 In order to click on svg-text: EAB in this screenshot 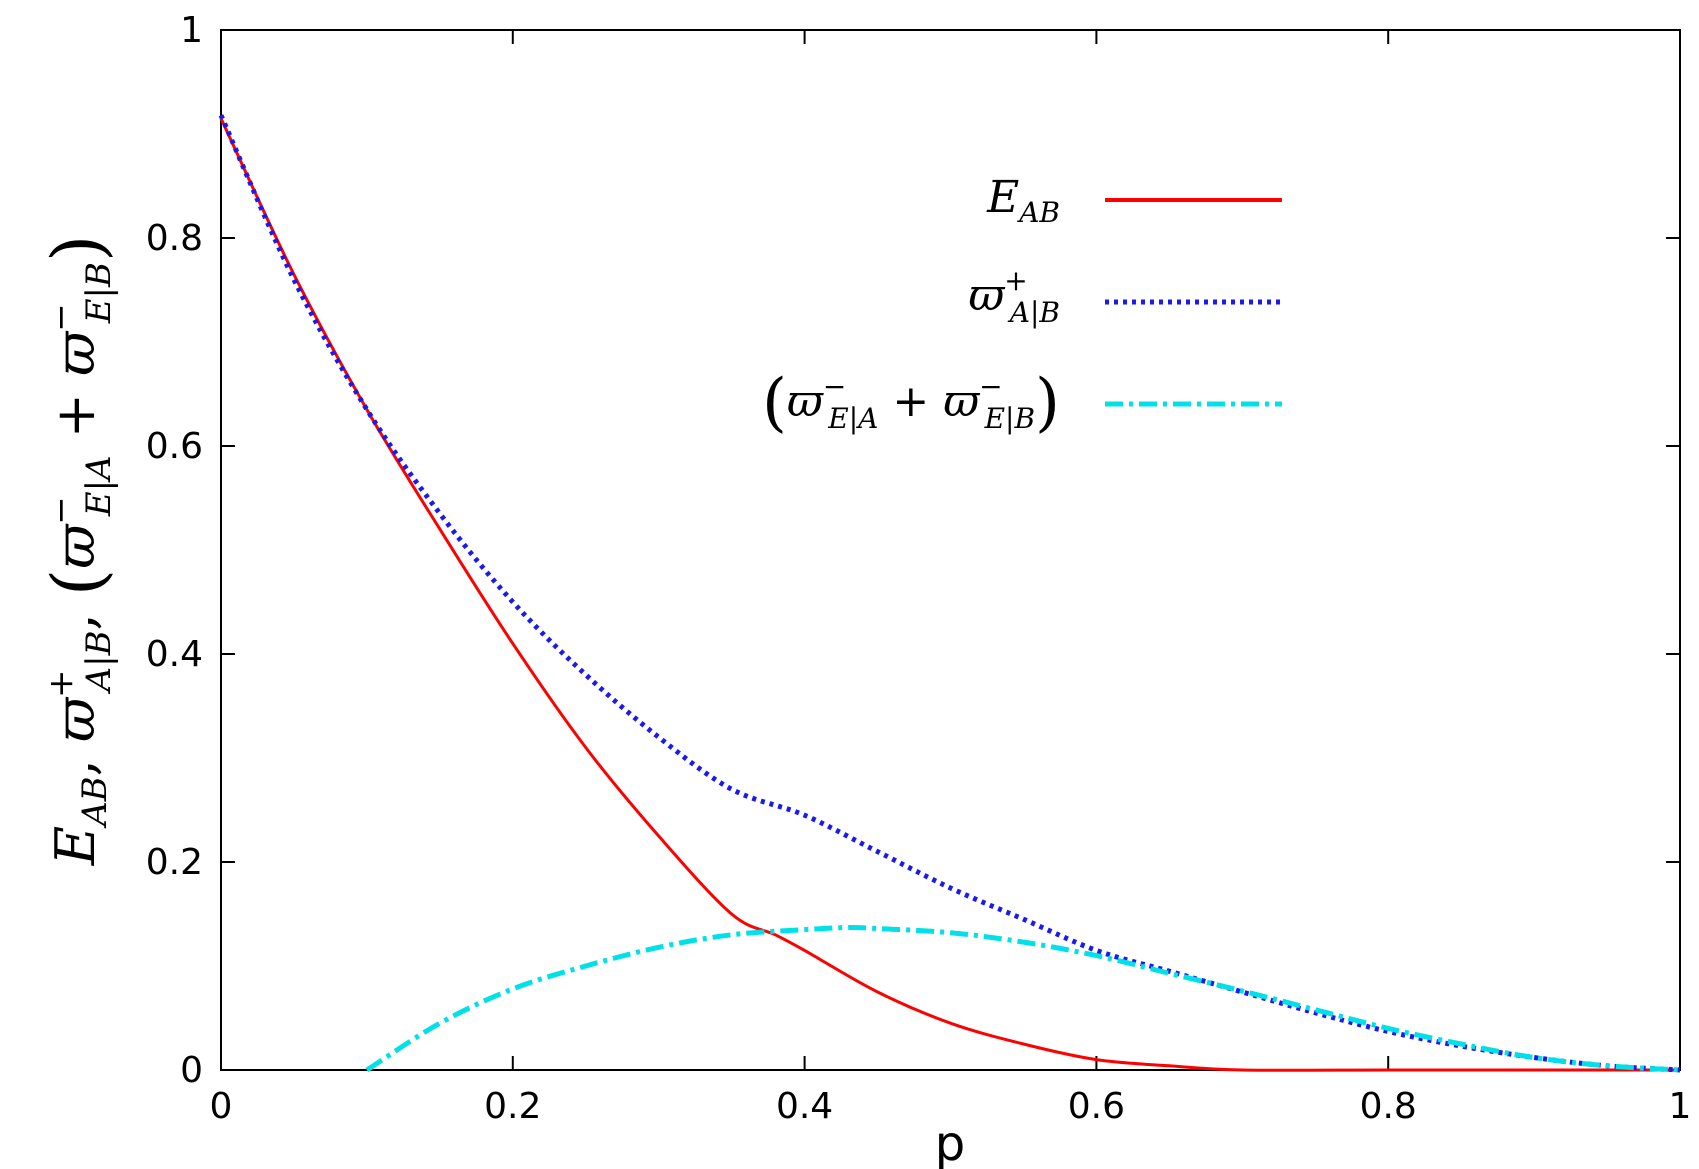, I will do `click(1023, 200)`.